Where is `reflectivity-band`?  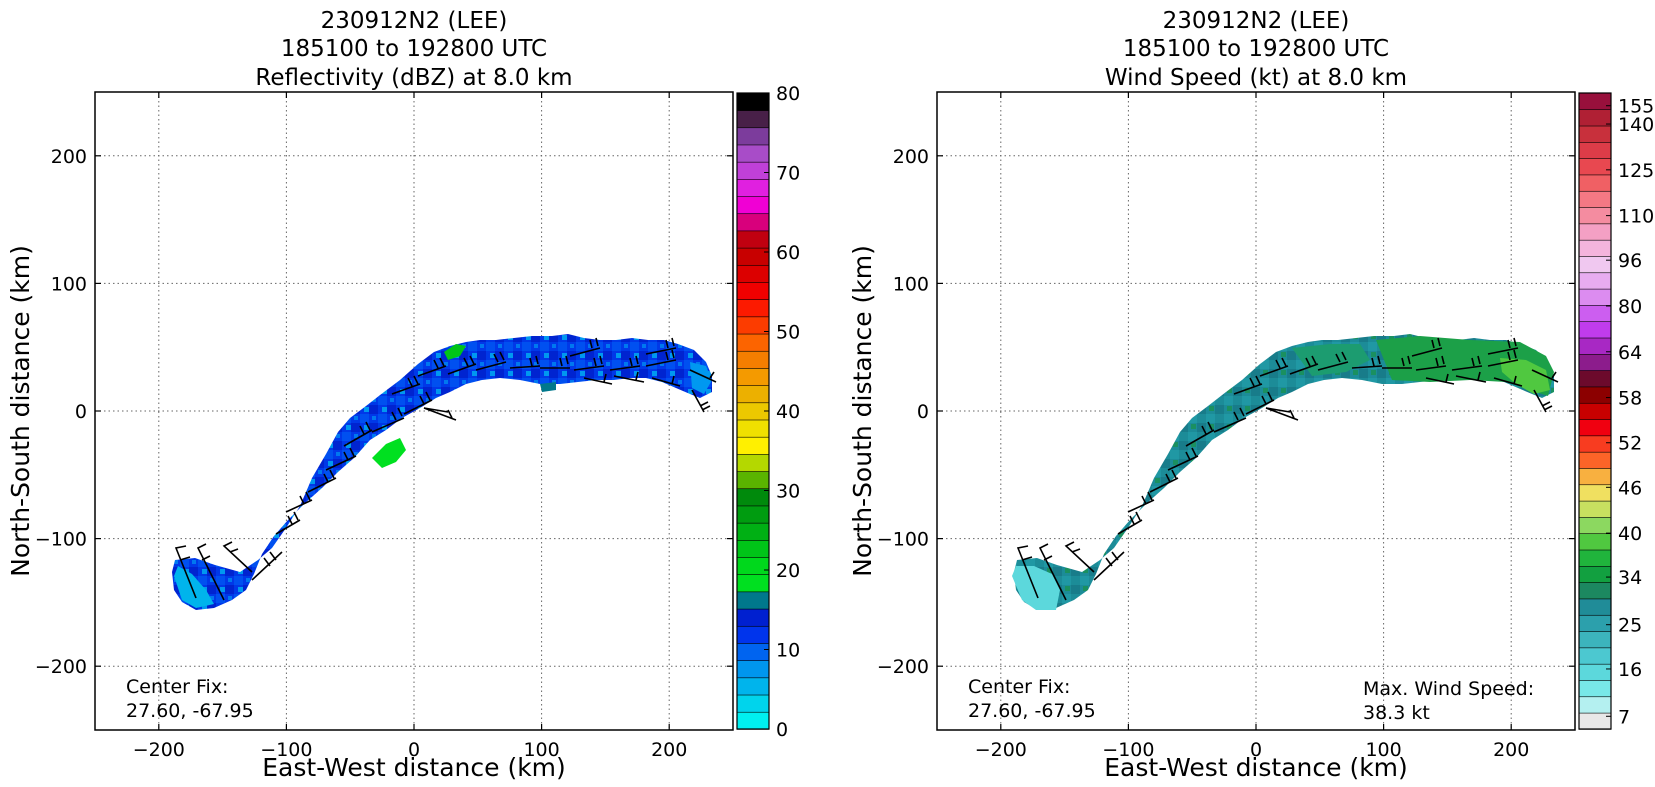
reflectivity-band is located at coordinates (442, 472).